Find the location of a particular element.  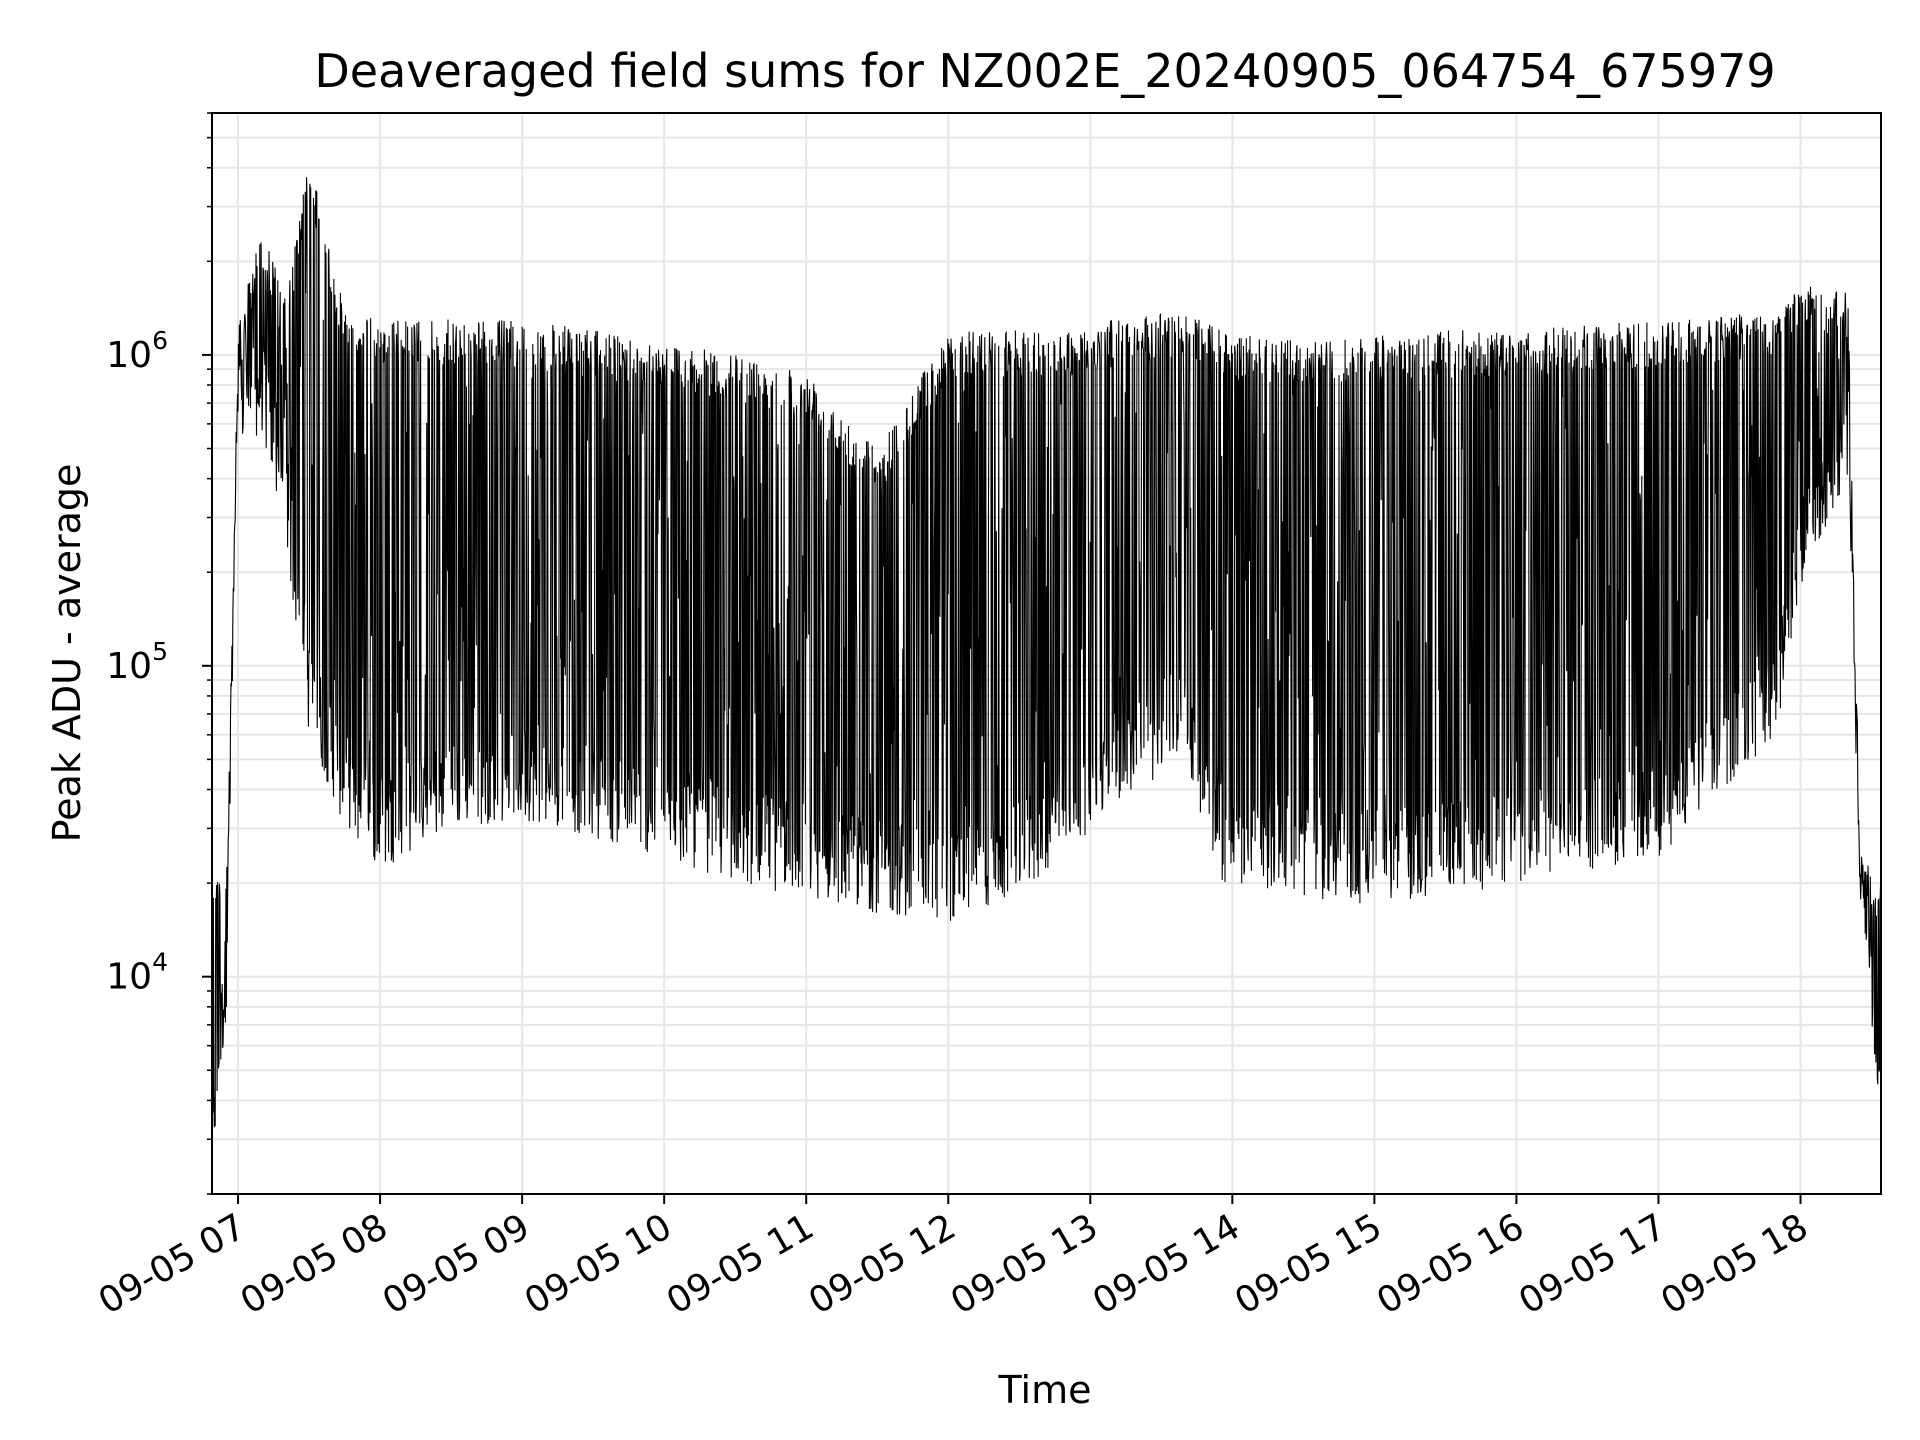

y-axis-label: Peak ADU - average is located at coordinates (67, 653).